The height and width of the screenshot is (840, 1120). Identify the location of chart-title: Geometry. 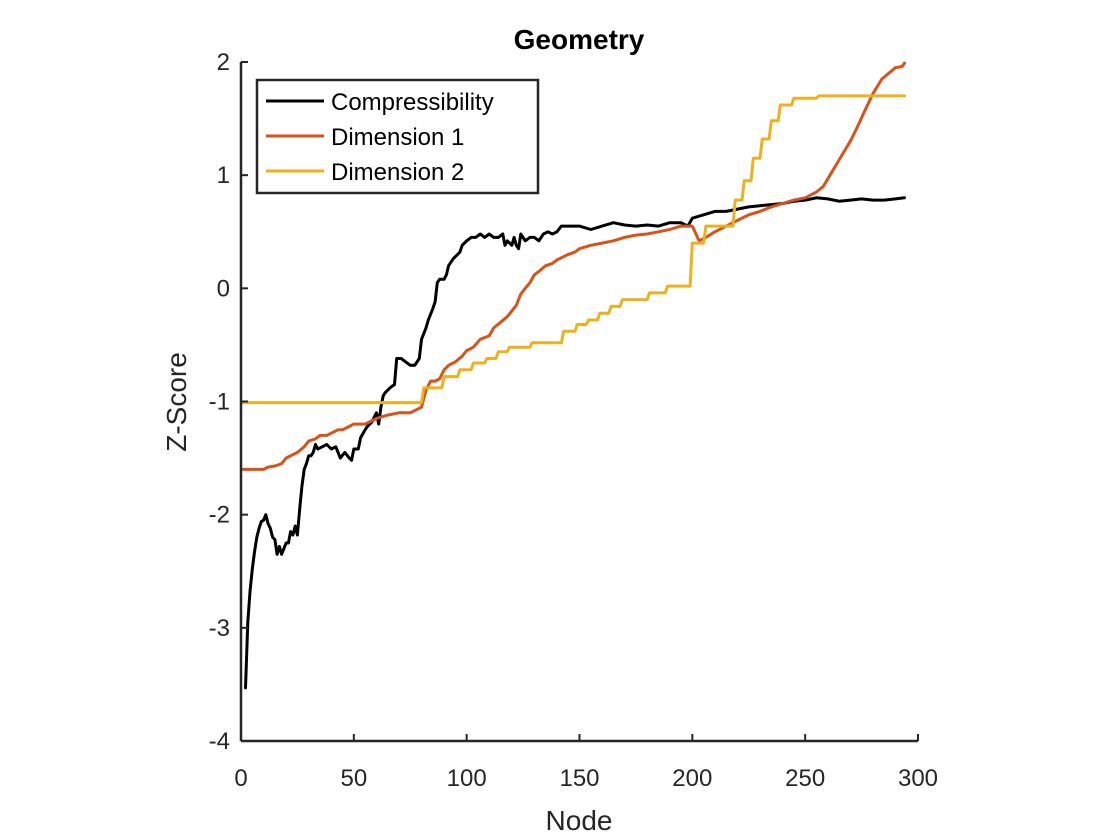
(579, 39).